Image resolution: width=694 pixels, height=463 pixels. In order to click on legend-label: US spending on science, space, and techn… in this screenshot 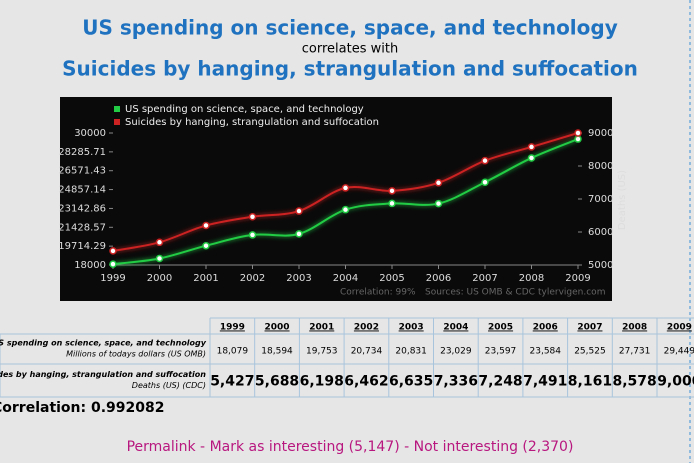, I will do `click(244, 109)`.